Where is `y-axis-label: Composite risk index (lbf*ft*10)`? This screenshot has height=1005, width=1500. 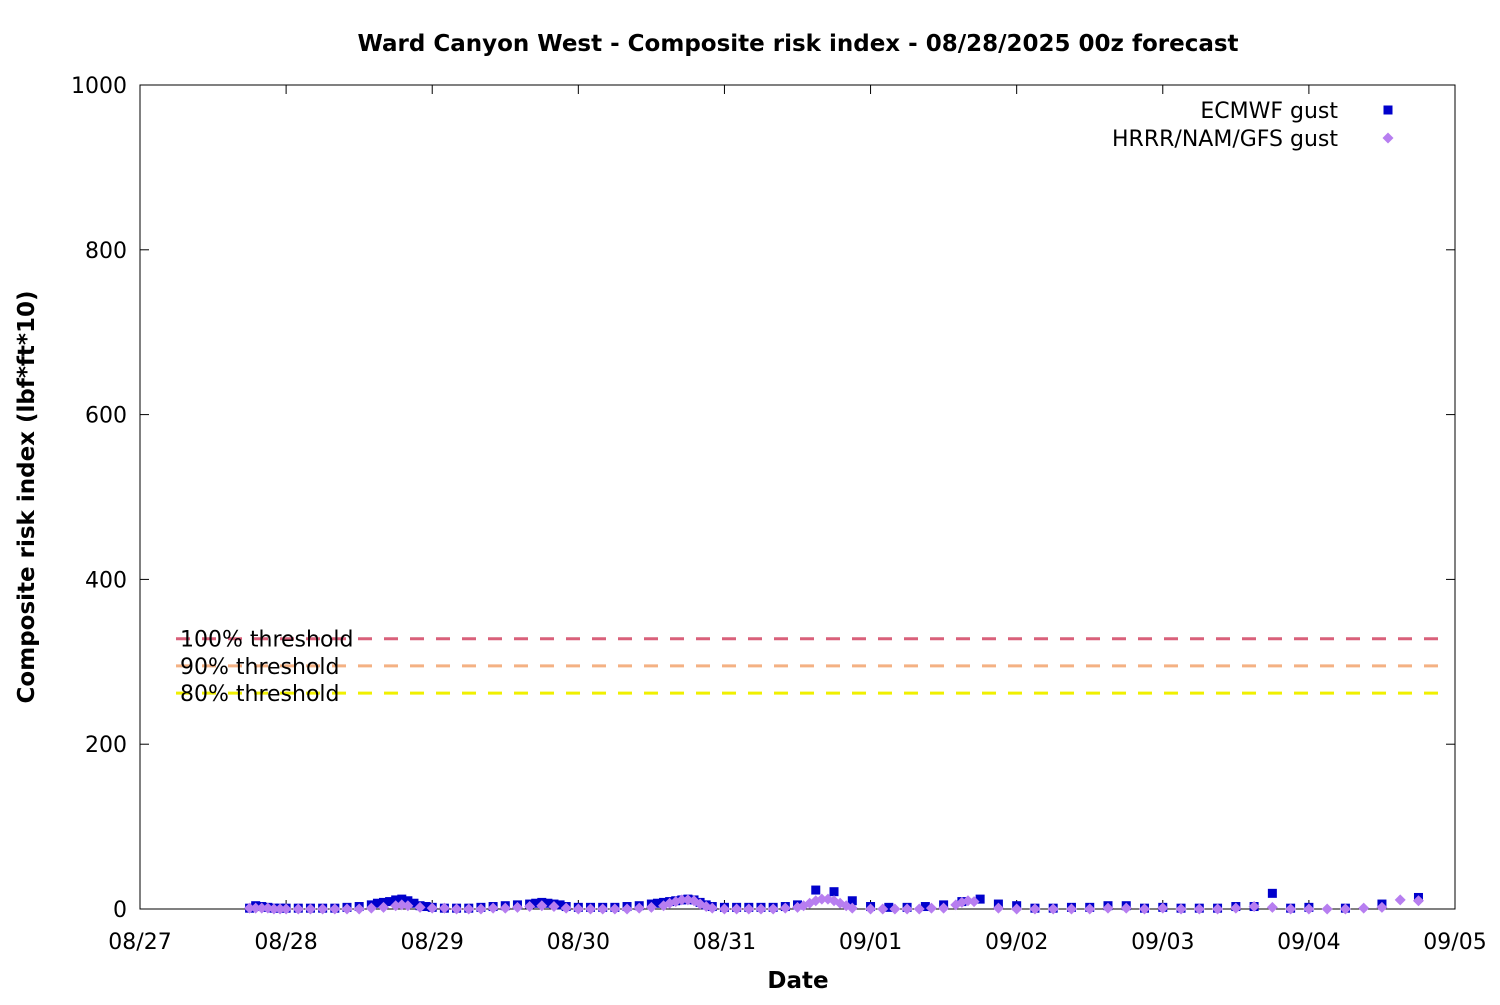
y-axis-label: Composite risk index (lbf*ft*10) is located at coordinates (27, 497).